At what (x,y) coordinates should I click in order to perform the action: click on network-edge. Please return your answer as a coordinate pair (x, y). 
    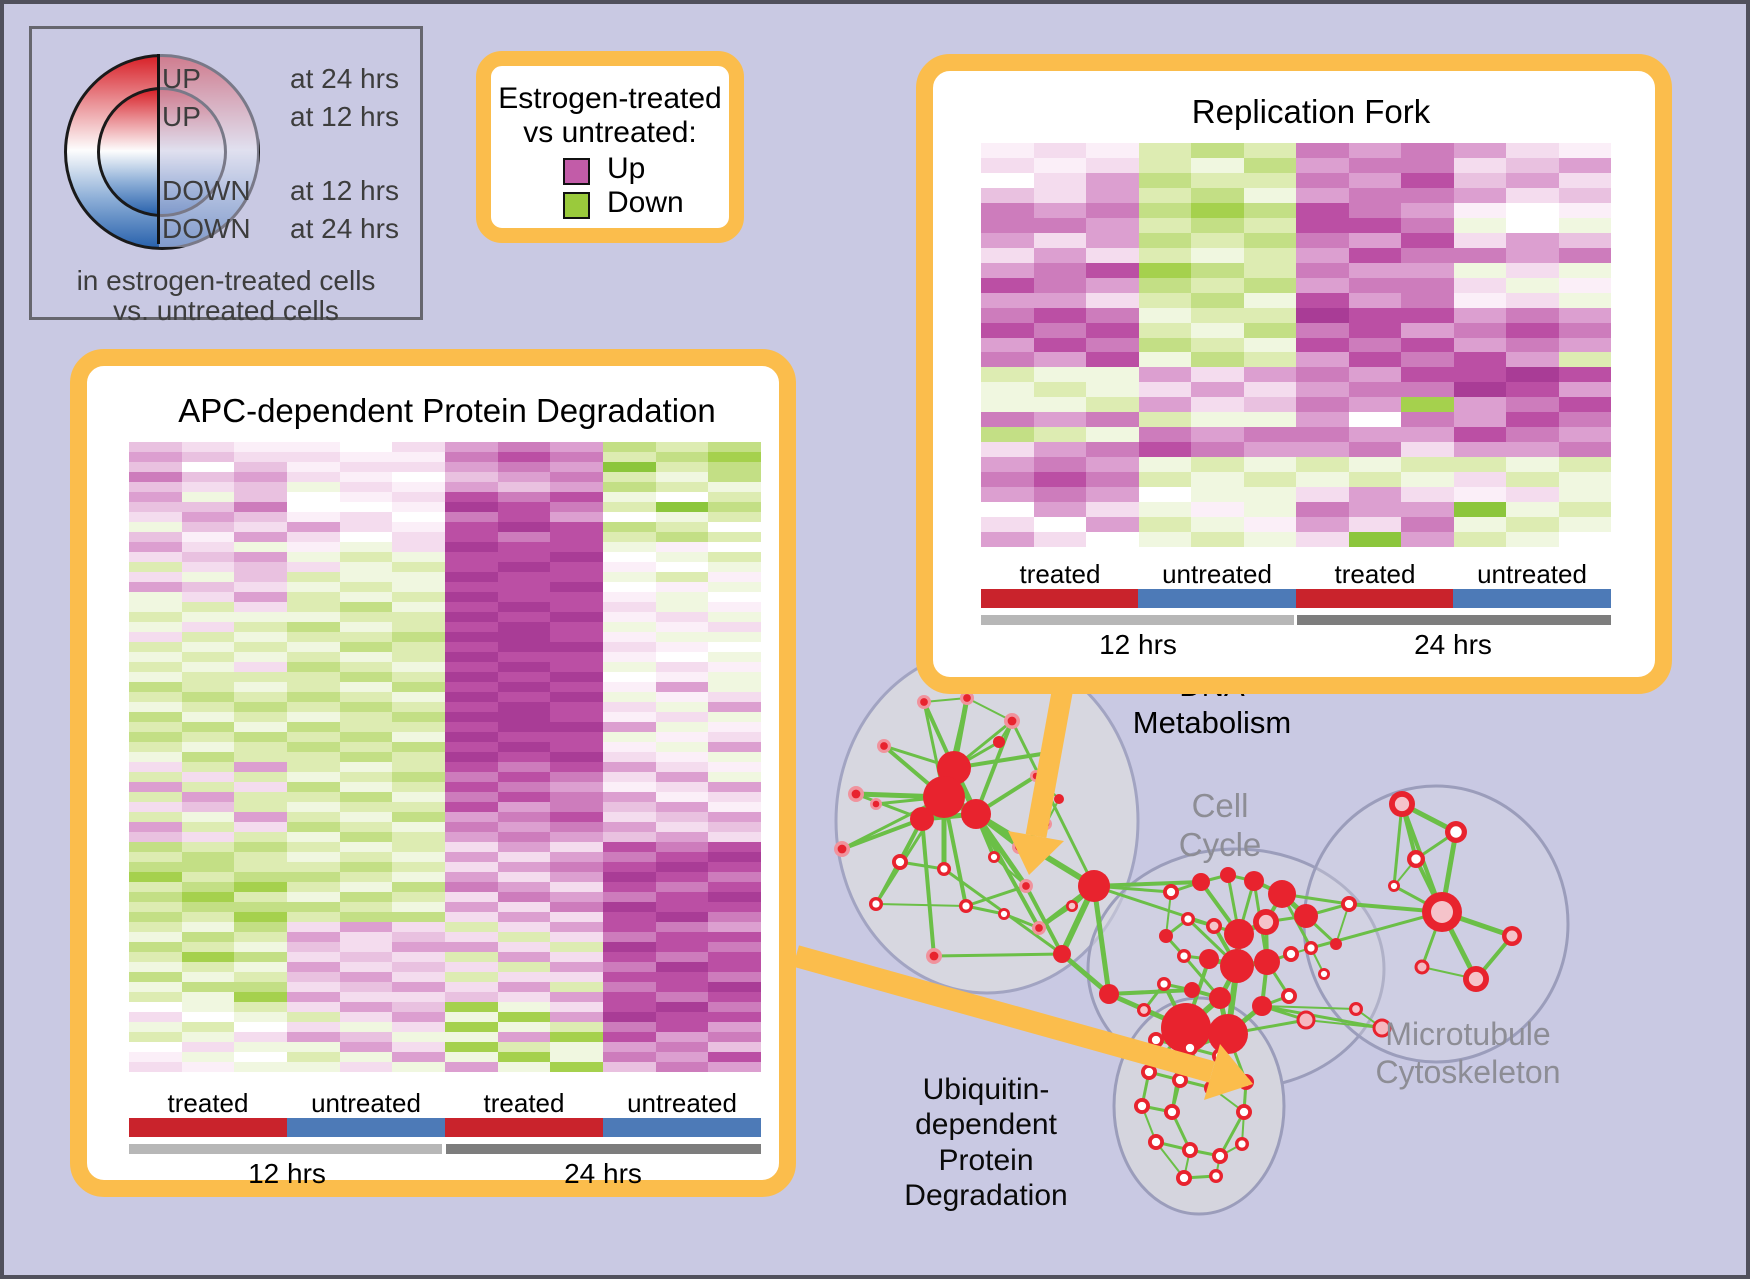
    Looking at the image, I should click on (1322, 1017).